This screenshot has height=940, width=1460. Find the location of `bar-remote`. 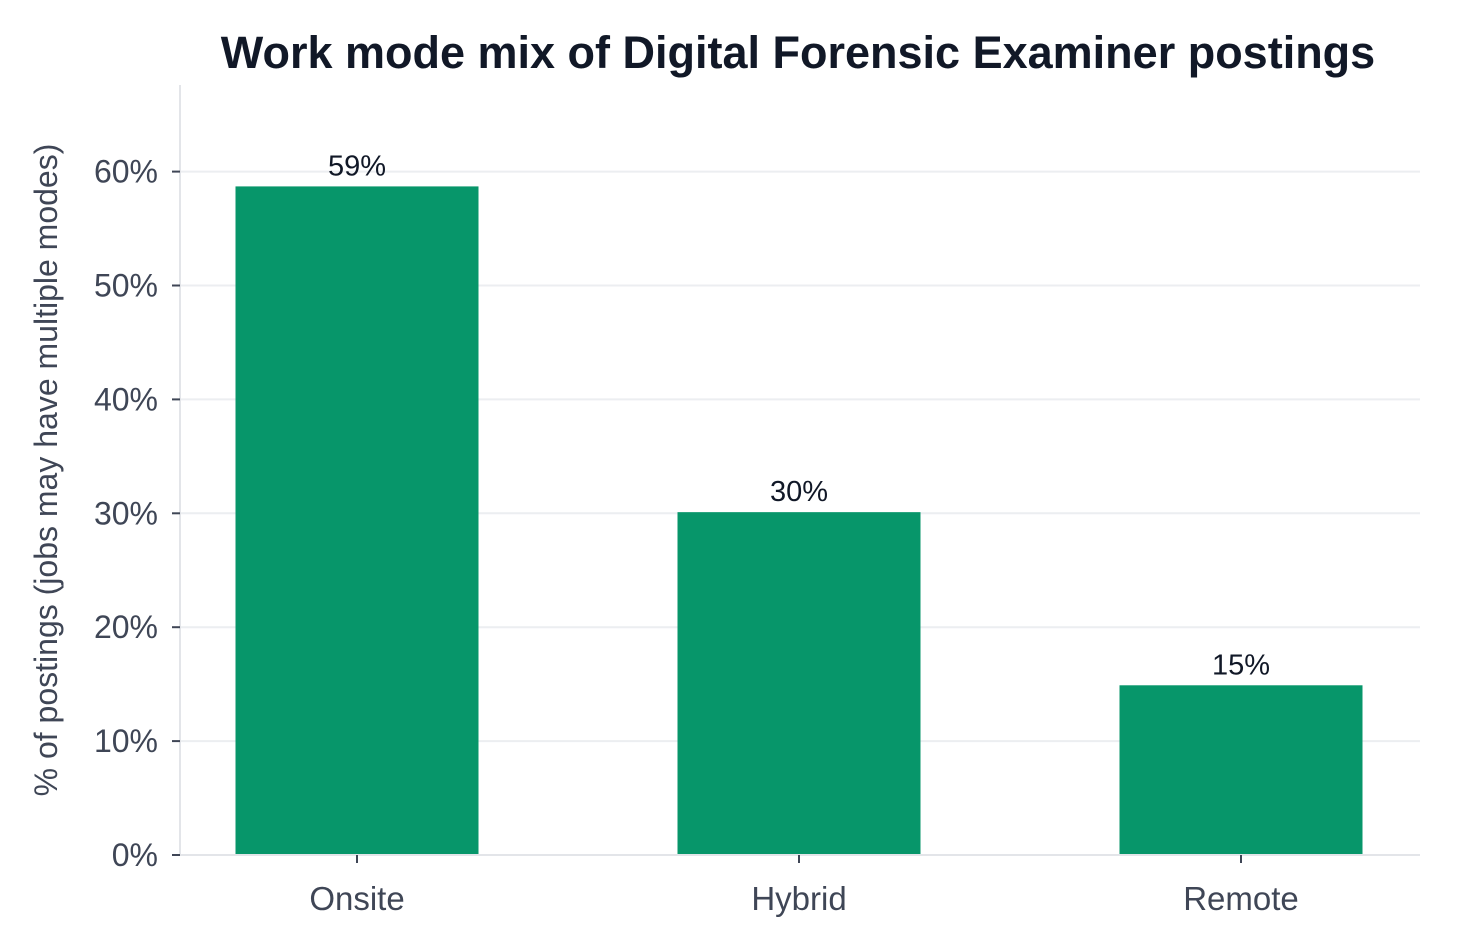

bar-remote is located at coordinates (1241, 770).